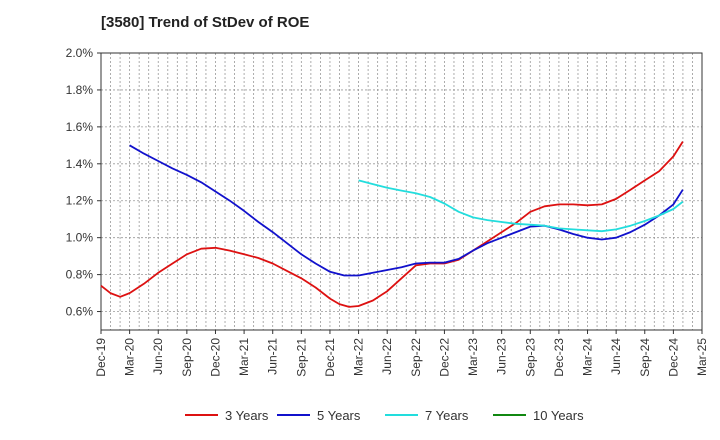  Describe the element at coordinates (530, 357) in the screenshot. I see `x-tick-label: Sep-23` at that location.